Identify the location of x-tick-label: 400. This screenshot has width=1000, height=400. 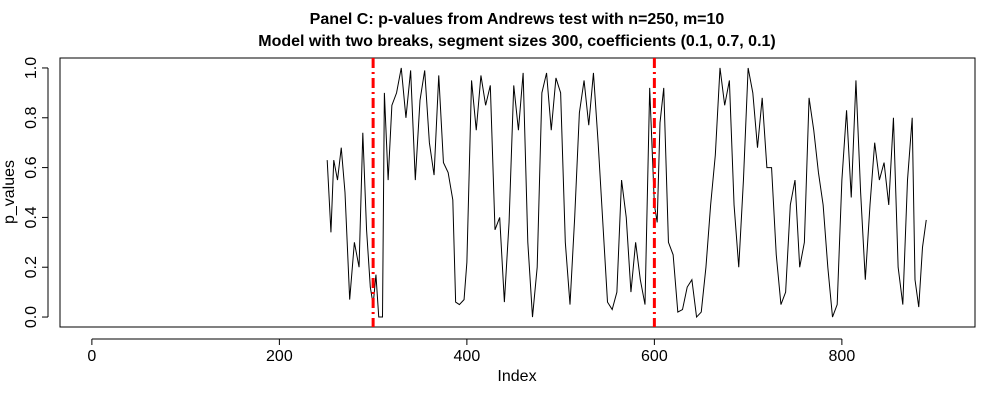
(467, 356).